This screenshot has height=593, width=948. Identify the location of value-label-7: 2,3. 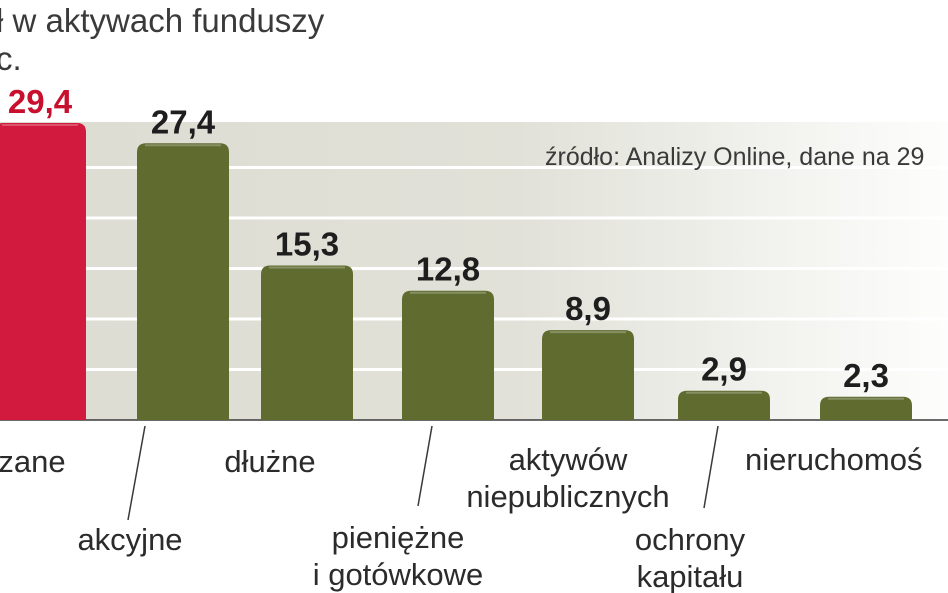
(866, 375).